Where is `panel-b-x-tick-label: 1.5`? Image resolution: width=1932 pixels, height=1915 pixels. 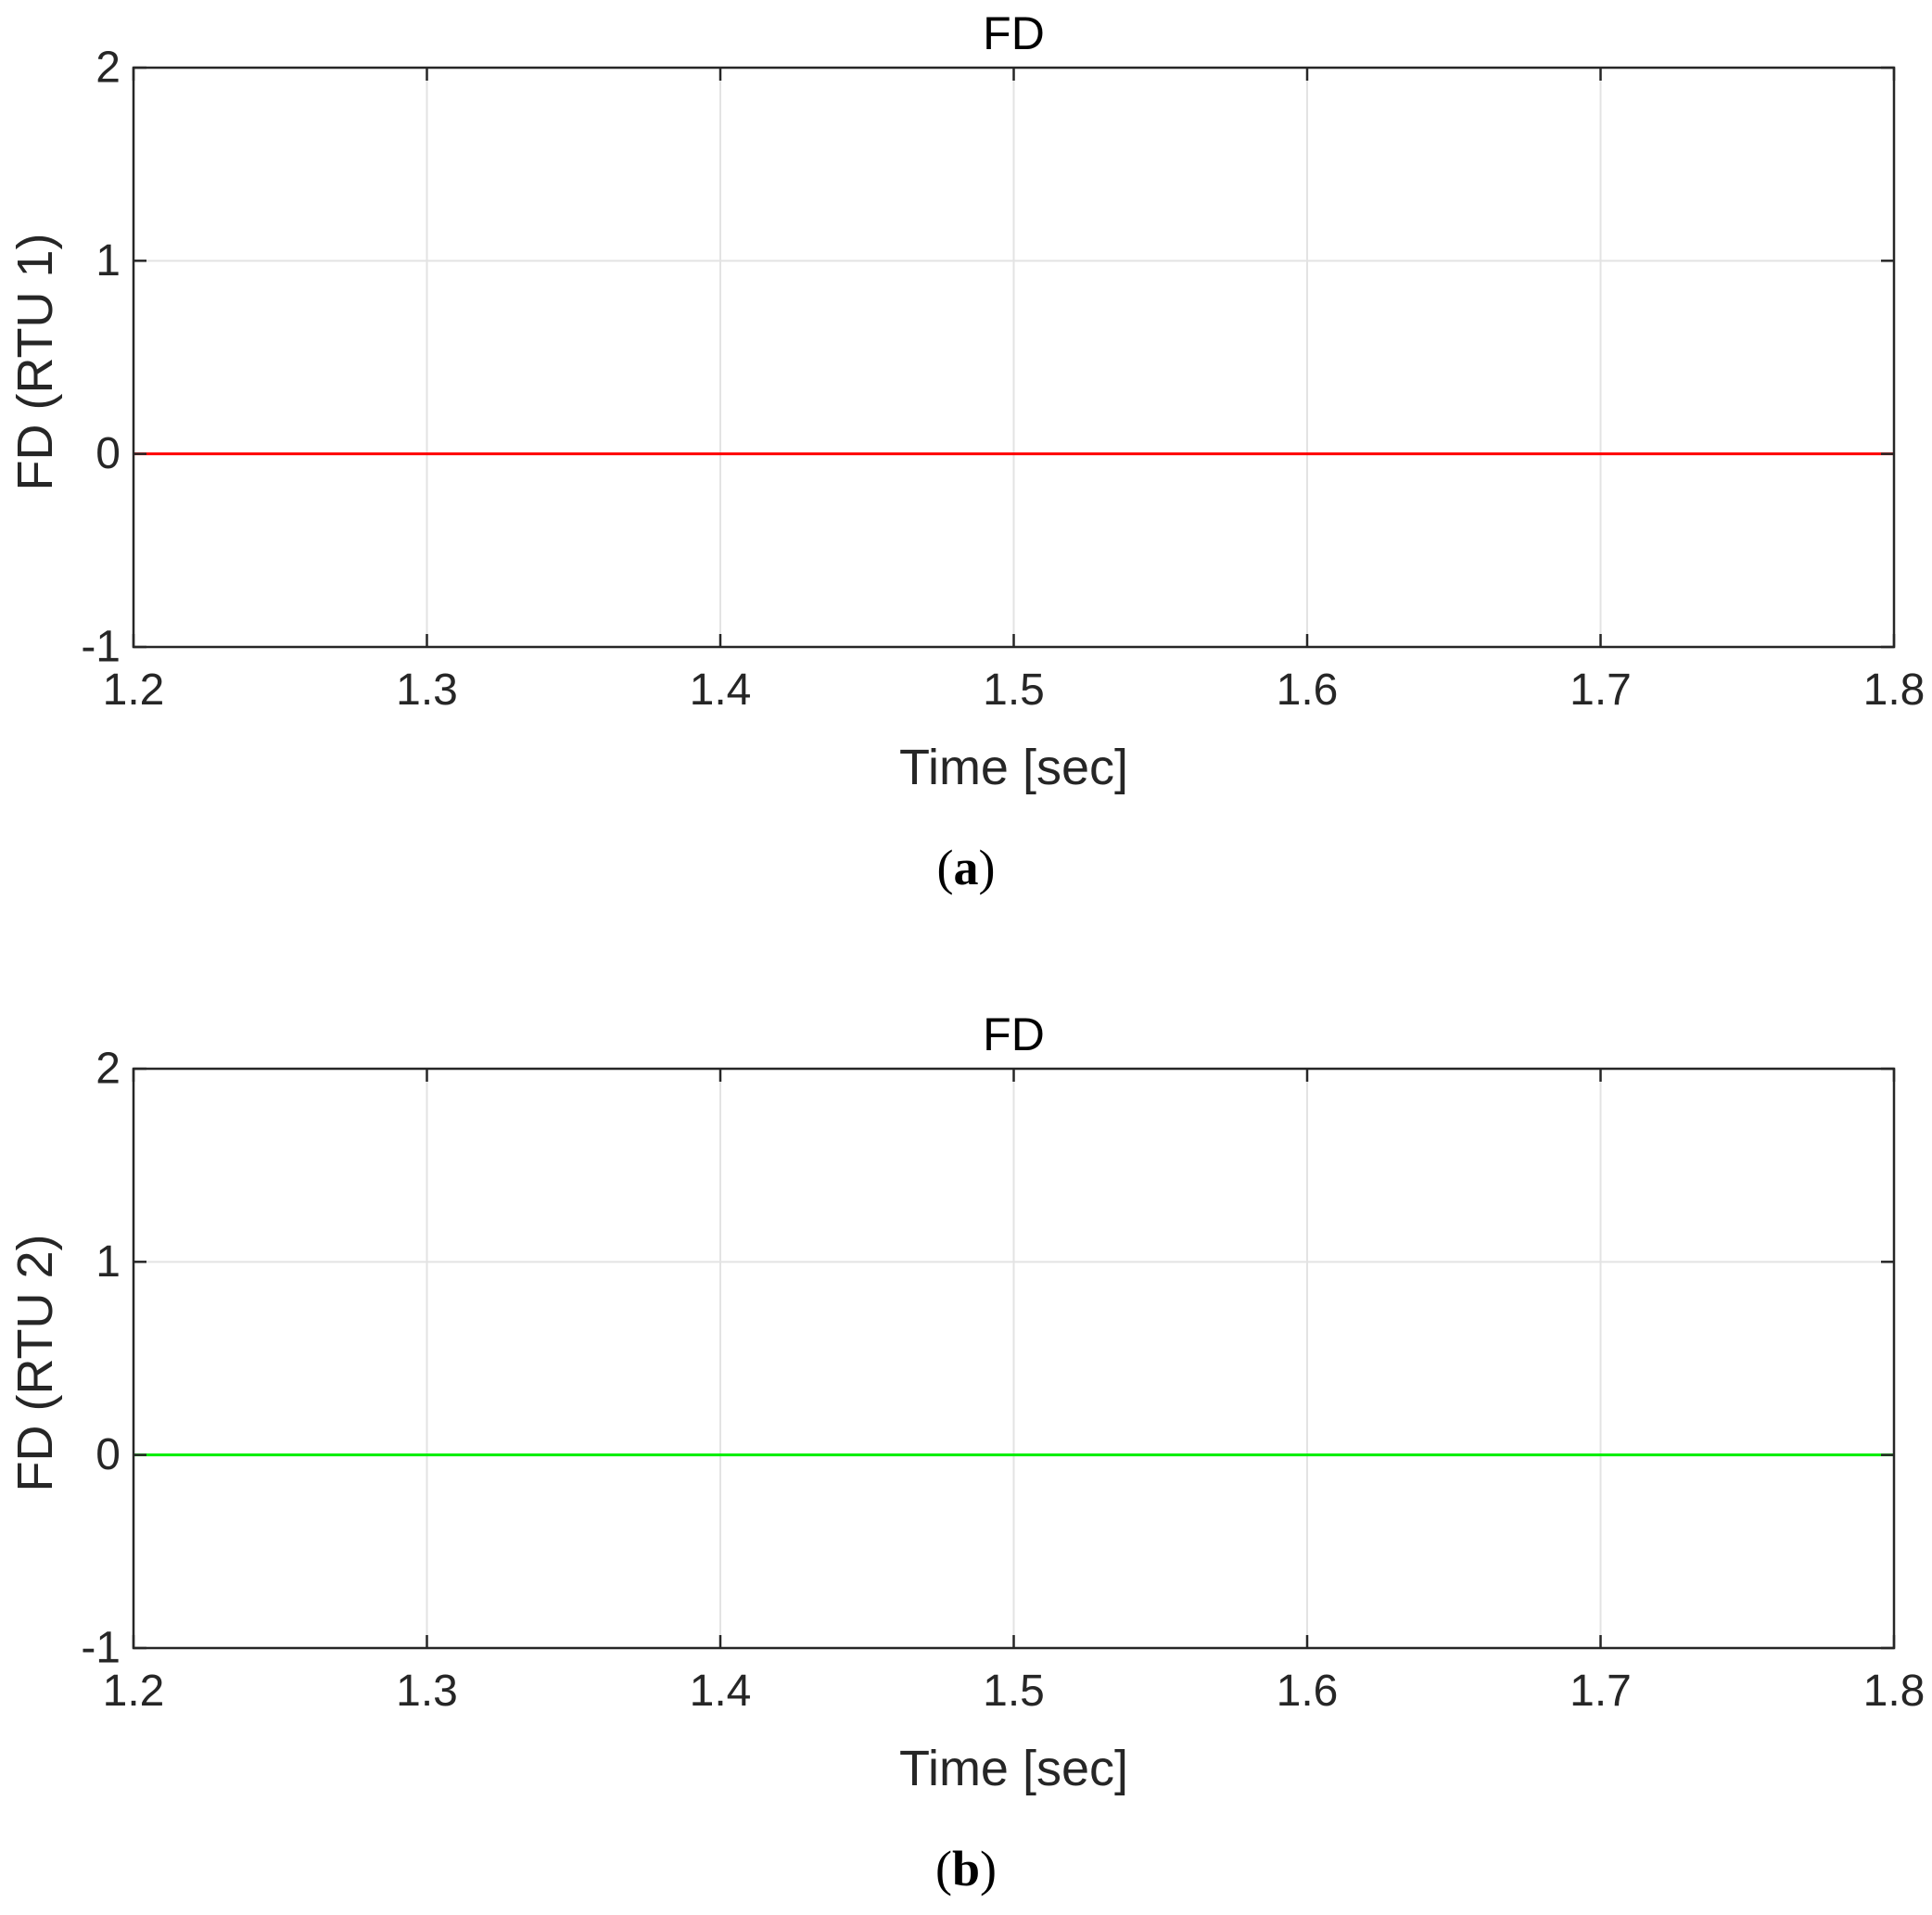 panel-b-x-tick-label: 1.5 is located at coordinates (1014, 1691).